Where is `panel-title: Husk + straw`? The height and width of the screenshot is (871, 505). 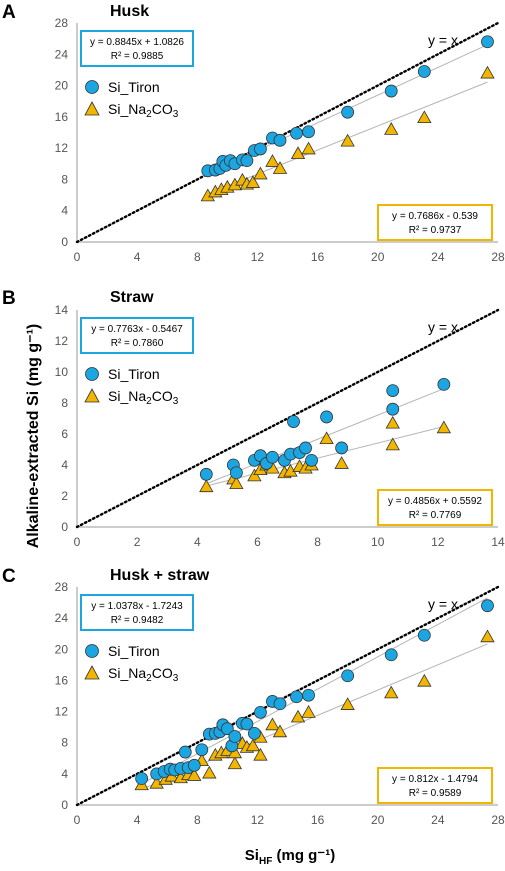 panel-title: Husk + straw is located at coordinates (160, 575).